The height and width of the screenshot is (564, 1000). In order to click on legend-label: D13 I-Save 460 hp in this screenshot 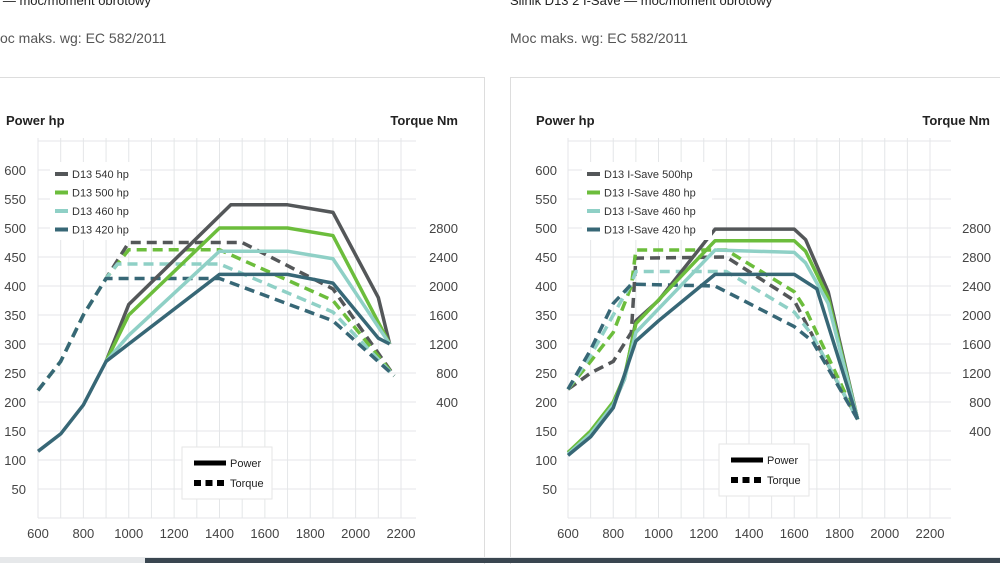, I will do `click(650, 212)`.